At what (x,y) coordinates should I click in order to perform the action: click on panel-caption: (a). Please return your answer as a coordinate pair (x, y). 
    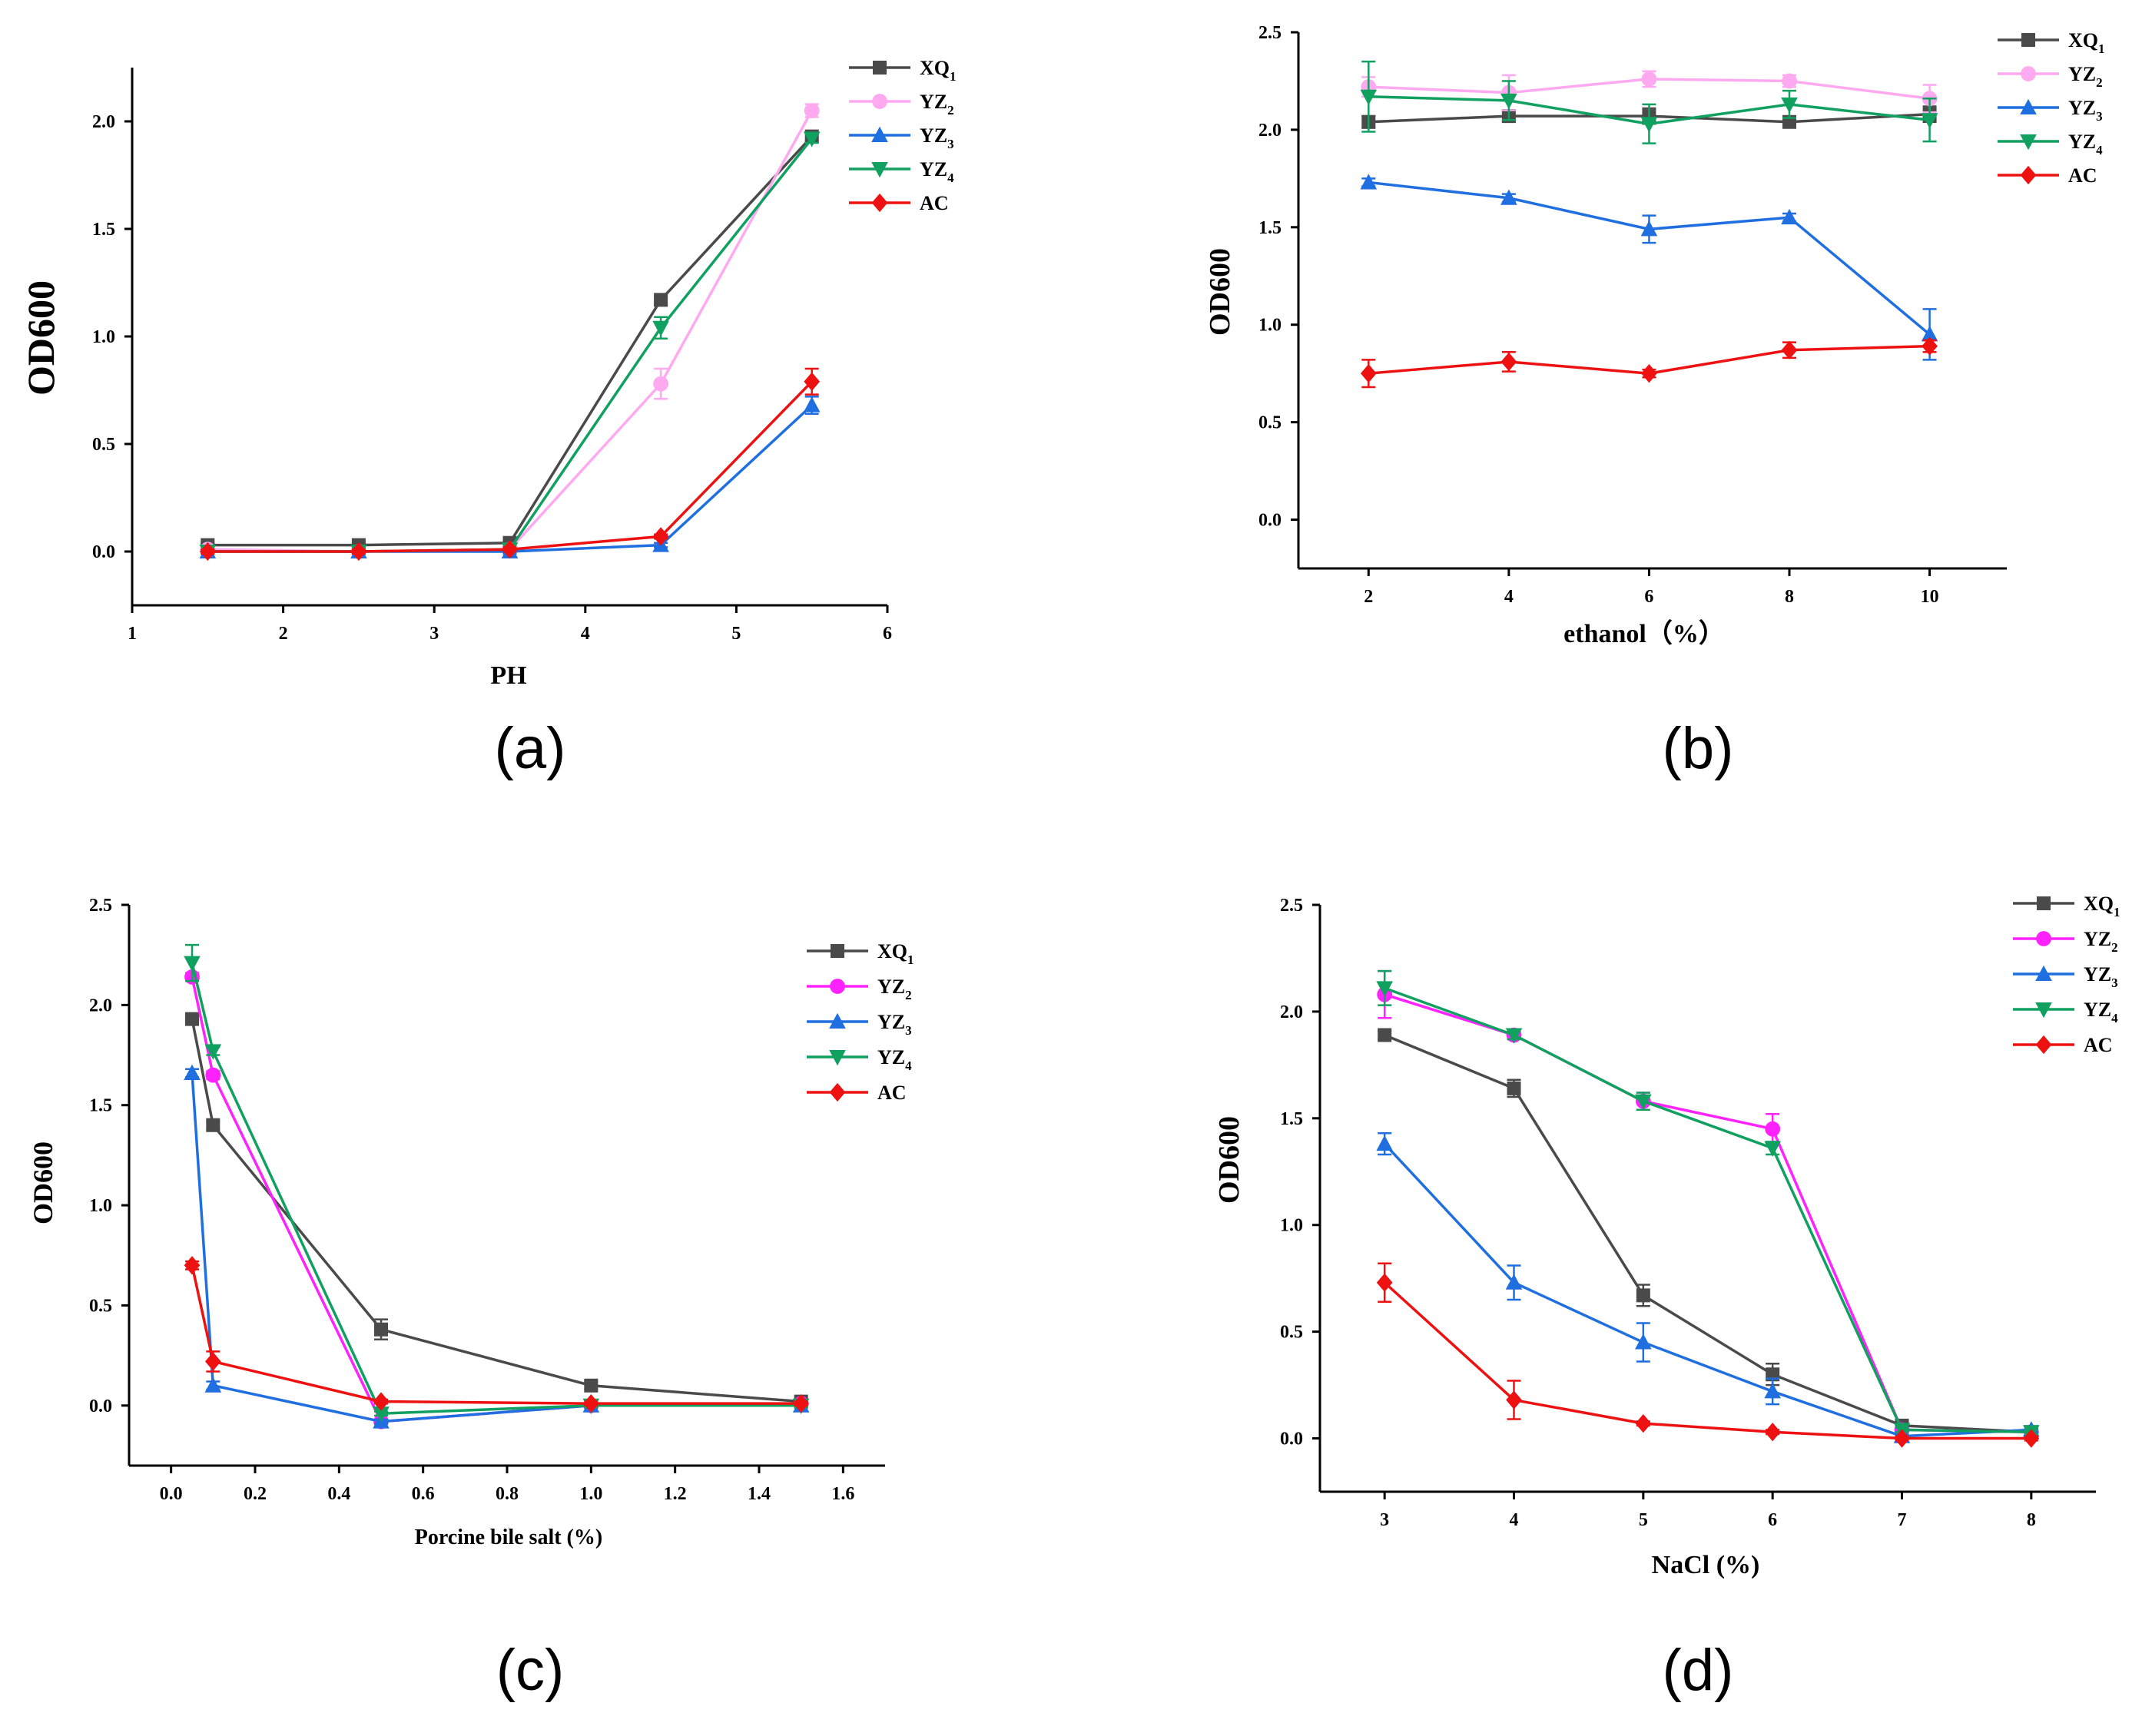
    Looking at the image, I should click on (530, 749).